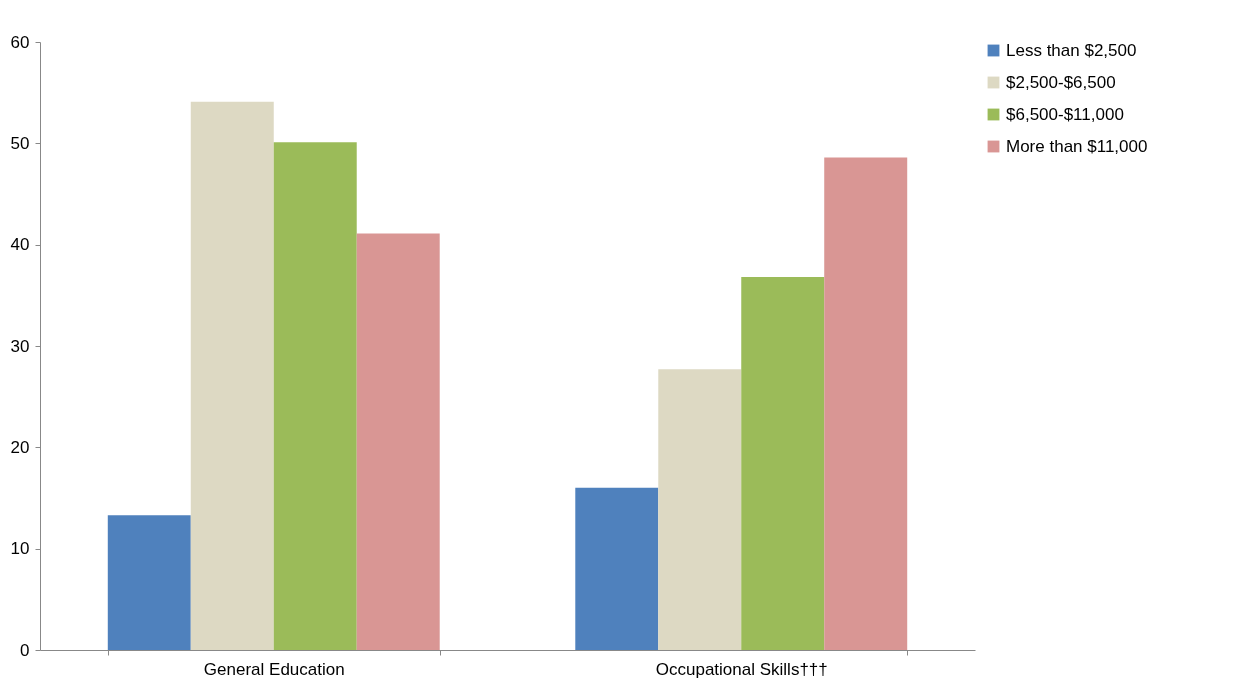 The height and width of the screenshot is (694, 1241). What do you see at coordinates (20, 447) in the screenshot?
I see `y-tick-label: 20` at bounding box center [20, 447].